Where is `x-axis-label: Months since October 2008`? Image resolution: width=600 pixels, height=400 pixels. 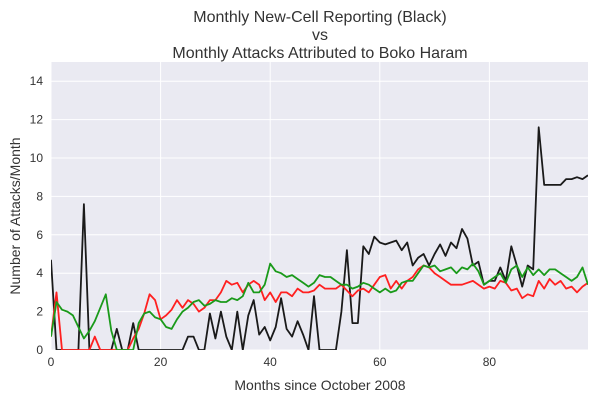
x-axis-label: Months since October 2008 is located at coordinates (319, 385).